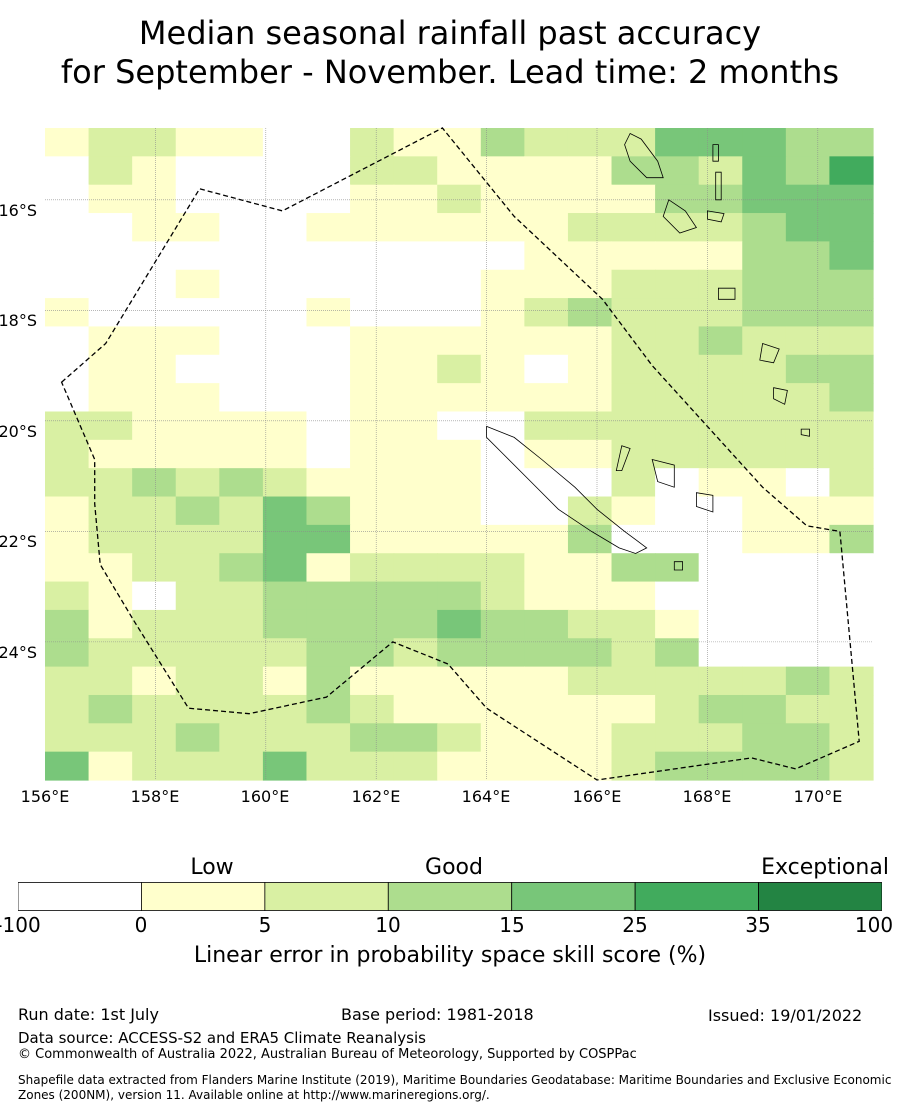  I want to click on y-tick-22s: 22°S, so click(18, 541).